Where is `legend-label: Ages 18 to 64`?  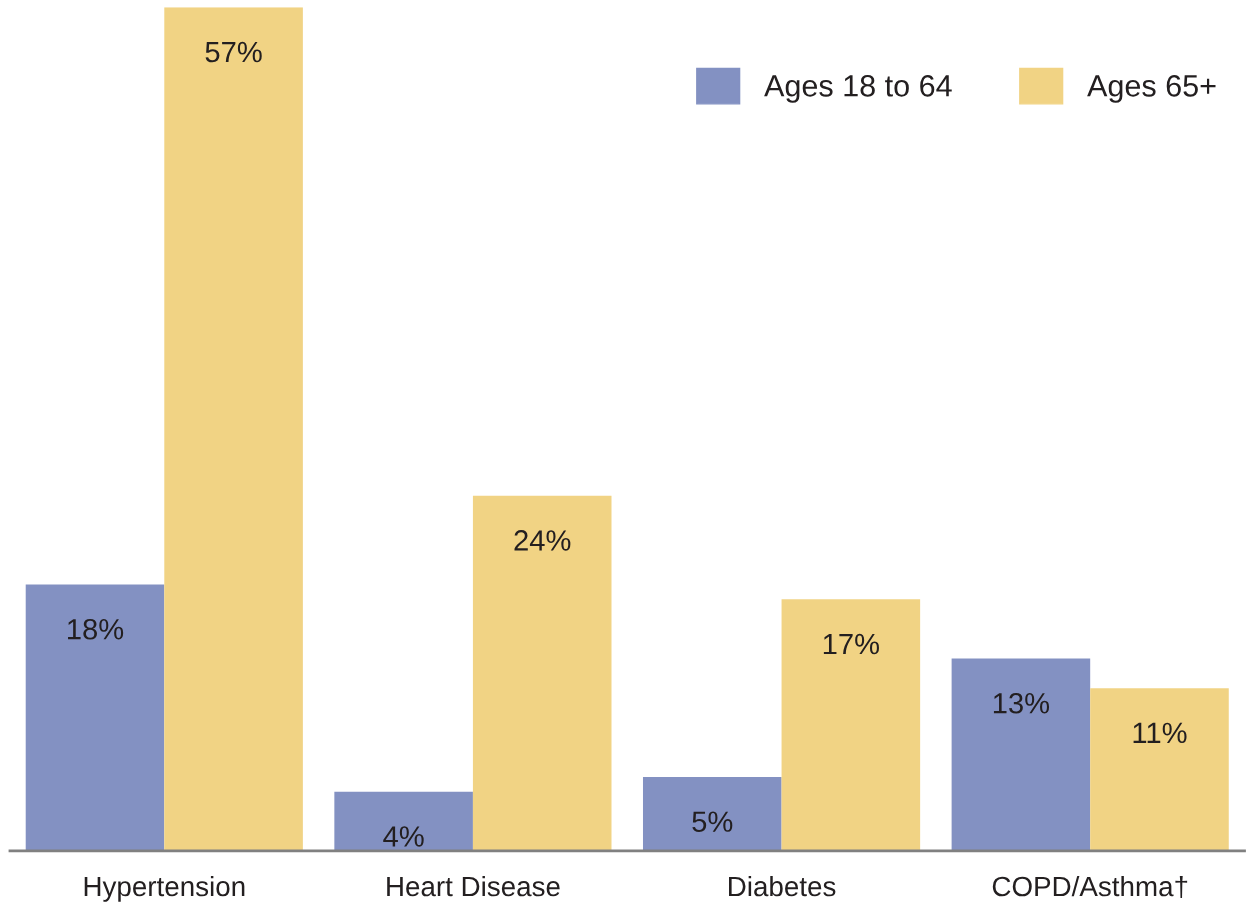
legend-label: Ages 18 to 64 is located at coordinates (858, 89).